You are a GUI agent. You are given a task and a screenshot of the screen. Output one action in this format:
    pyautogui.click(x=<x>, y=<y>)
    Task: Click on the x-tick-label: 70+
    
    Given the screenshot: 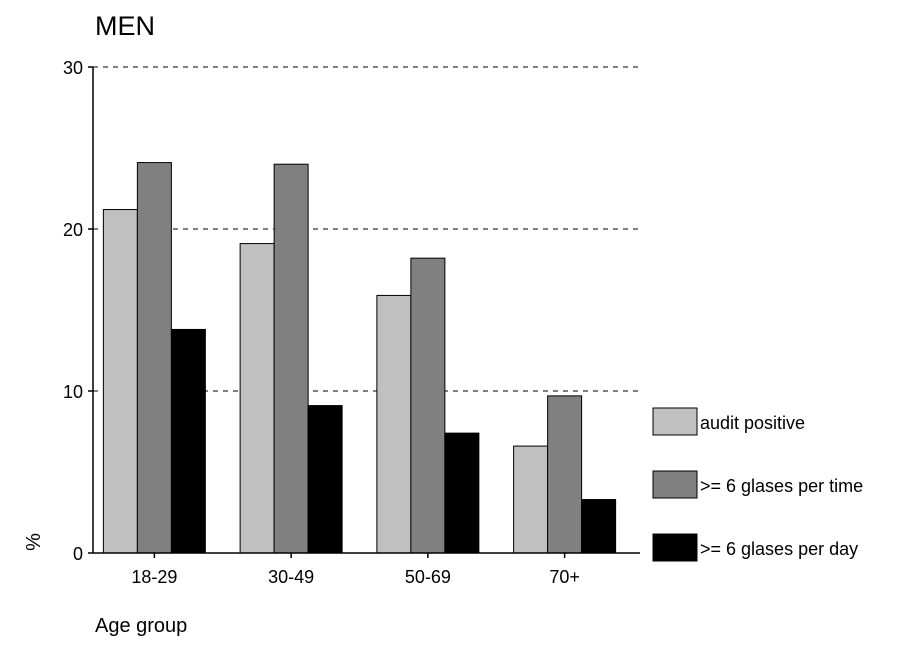 What is the action you would take?
    pyautogui.click(x=564, y=577)
    